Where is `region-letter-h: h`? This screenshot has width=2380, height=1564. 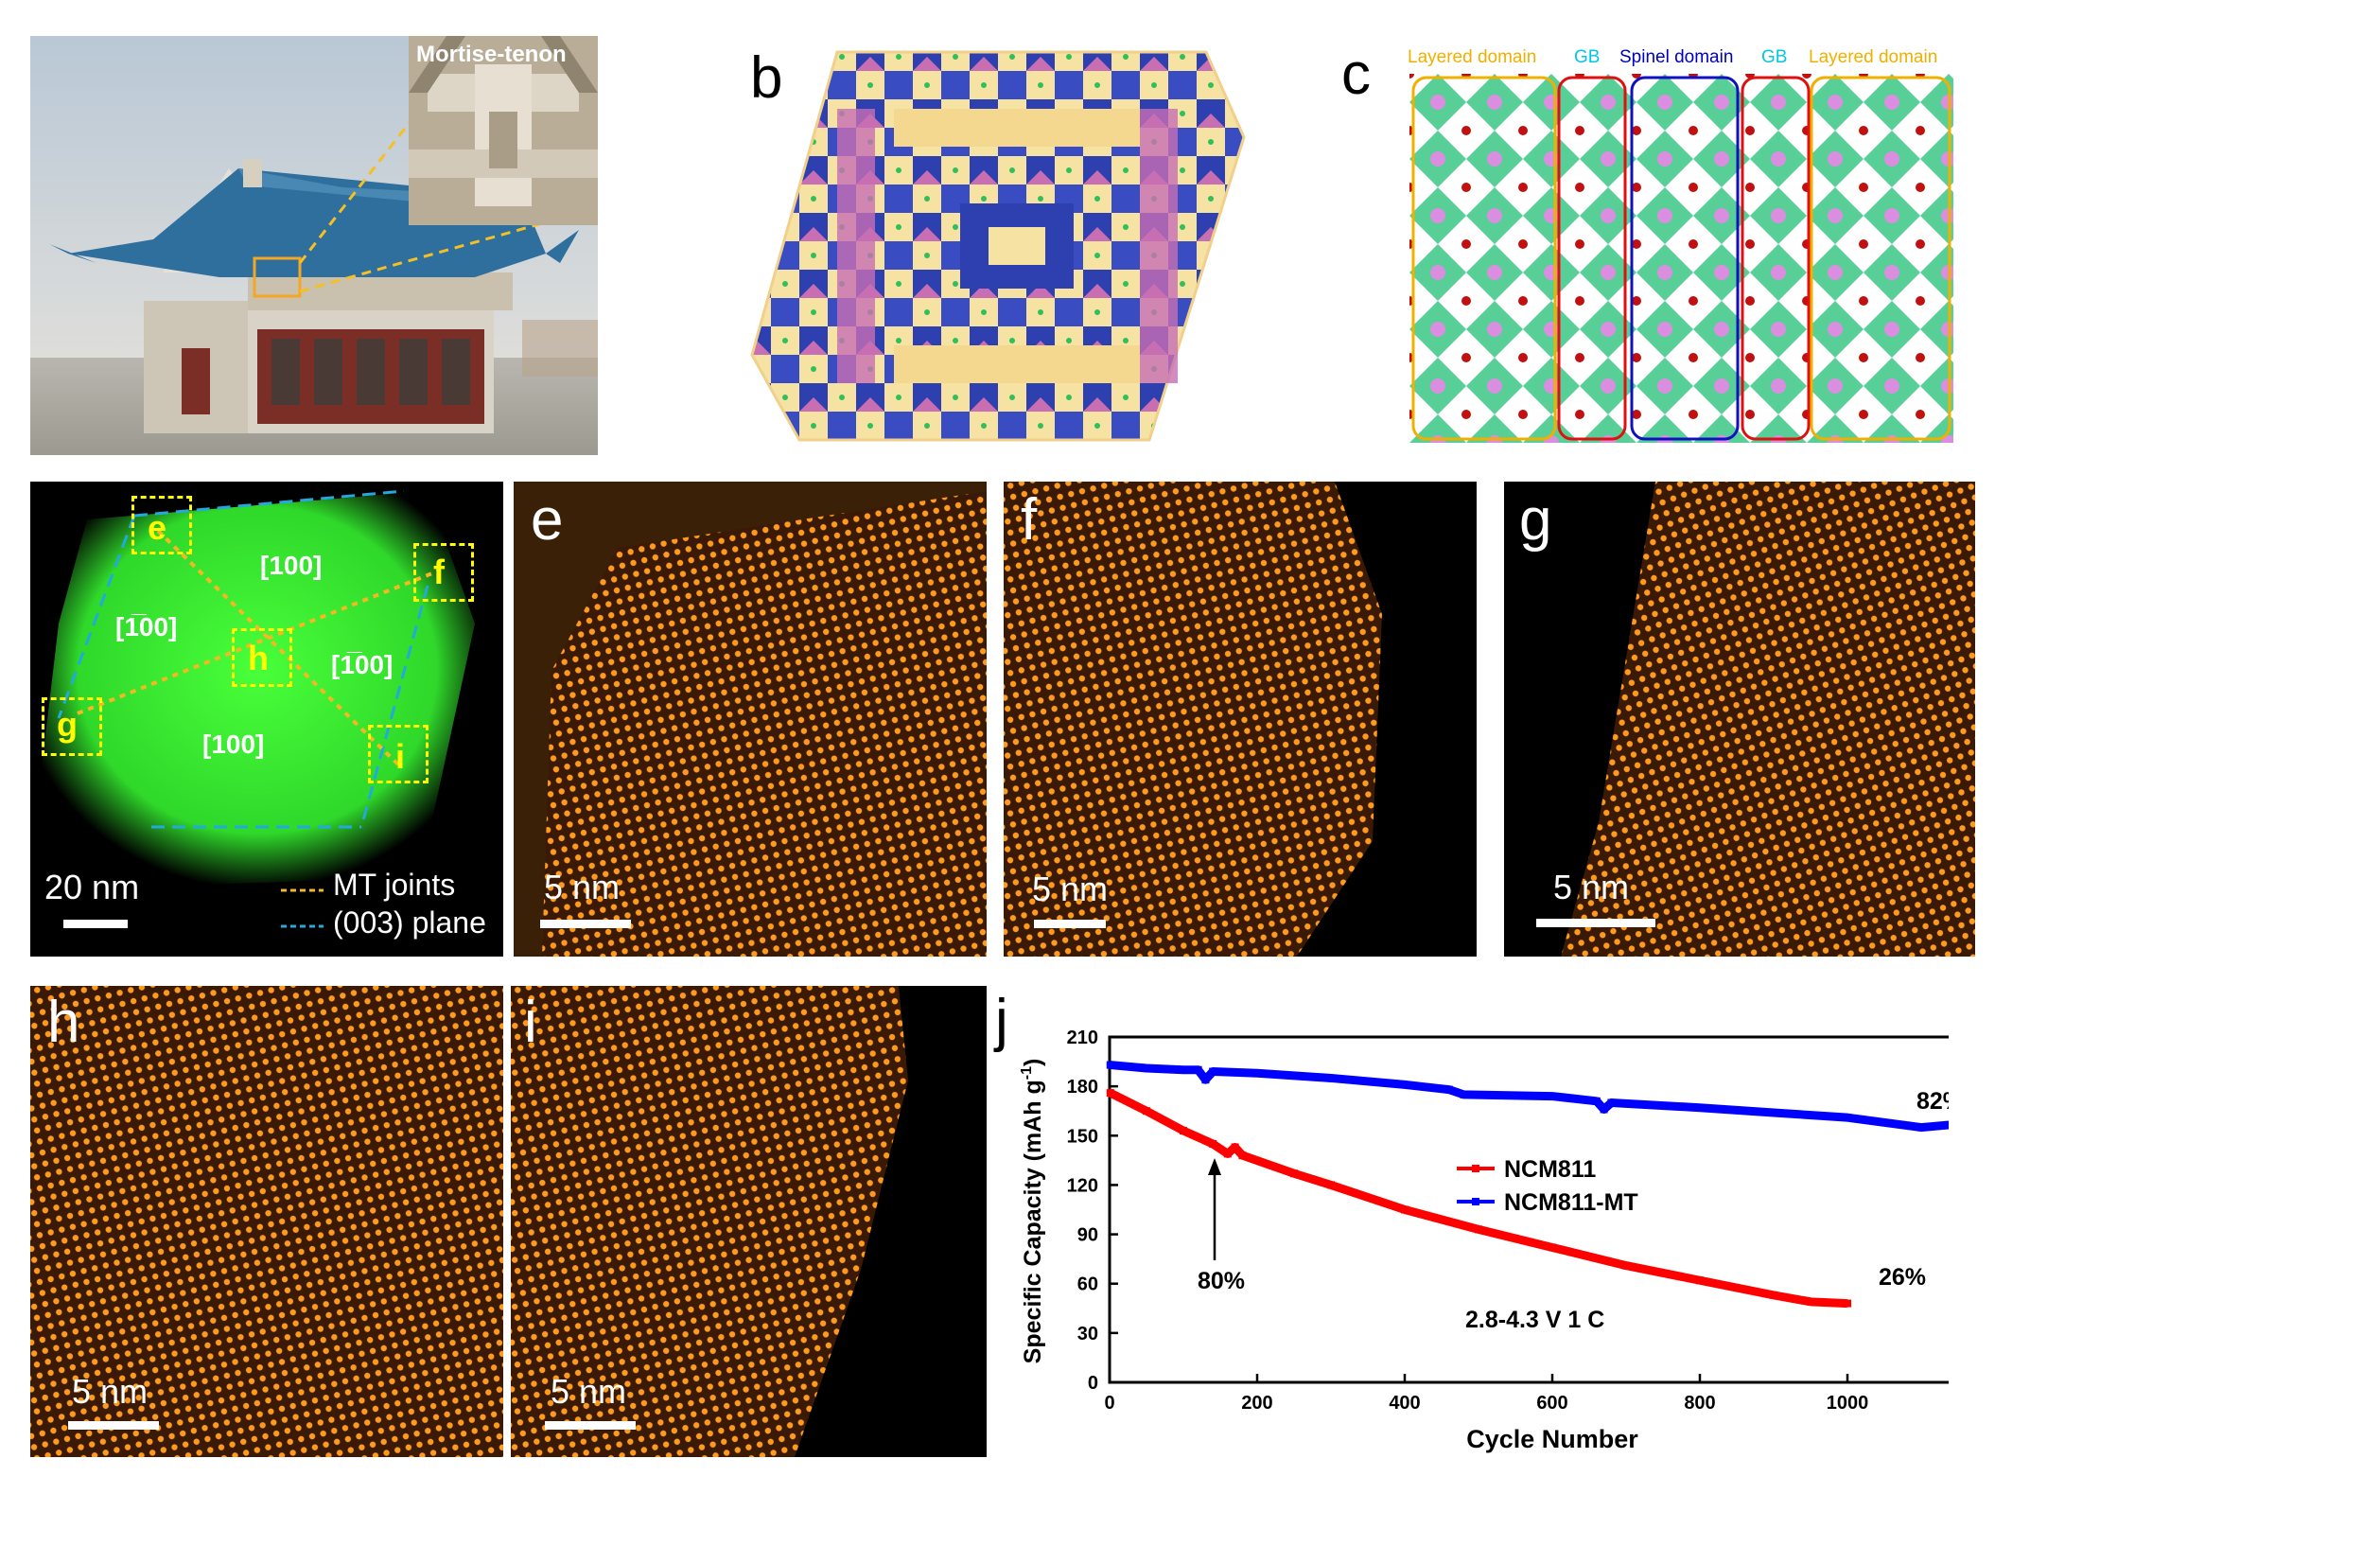
region-letter-h: h is located at coordinates (258, 658).